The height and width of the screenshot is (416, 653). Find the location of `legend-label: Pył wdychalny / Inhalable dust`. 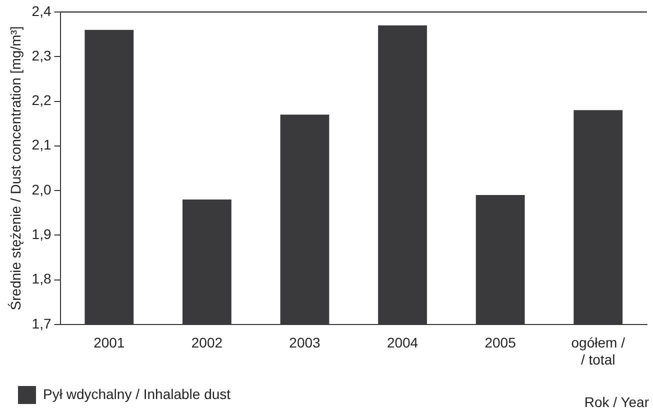

legend-label: Pył wdychalny / Inhalable dust is located at coordinates (137, 394).